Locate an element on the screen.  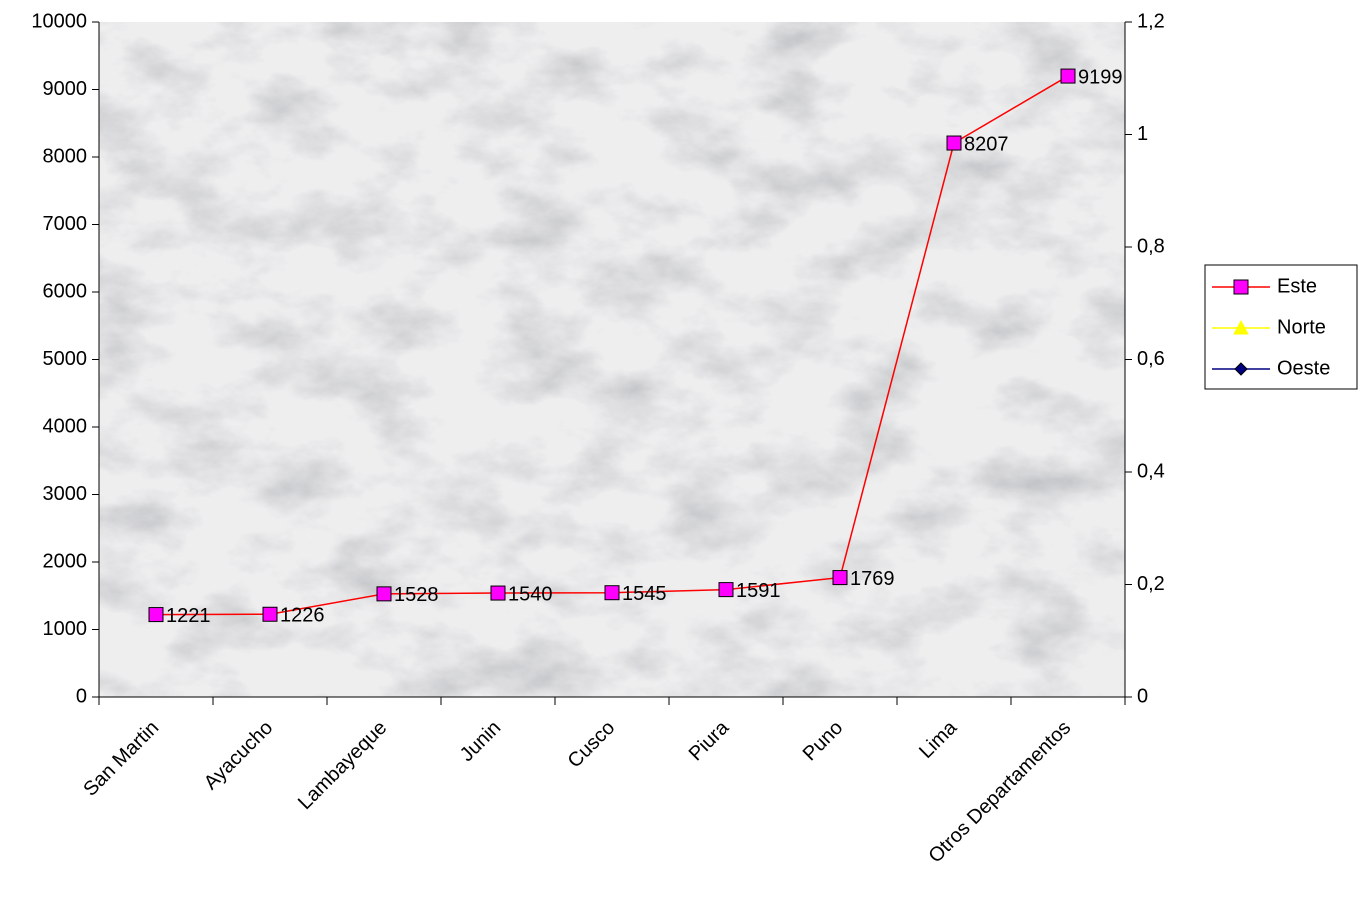
y2-tick-label: 1 is located at coordinates (1142, 134).